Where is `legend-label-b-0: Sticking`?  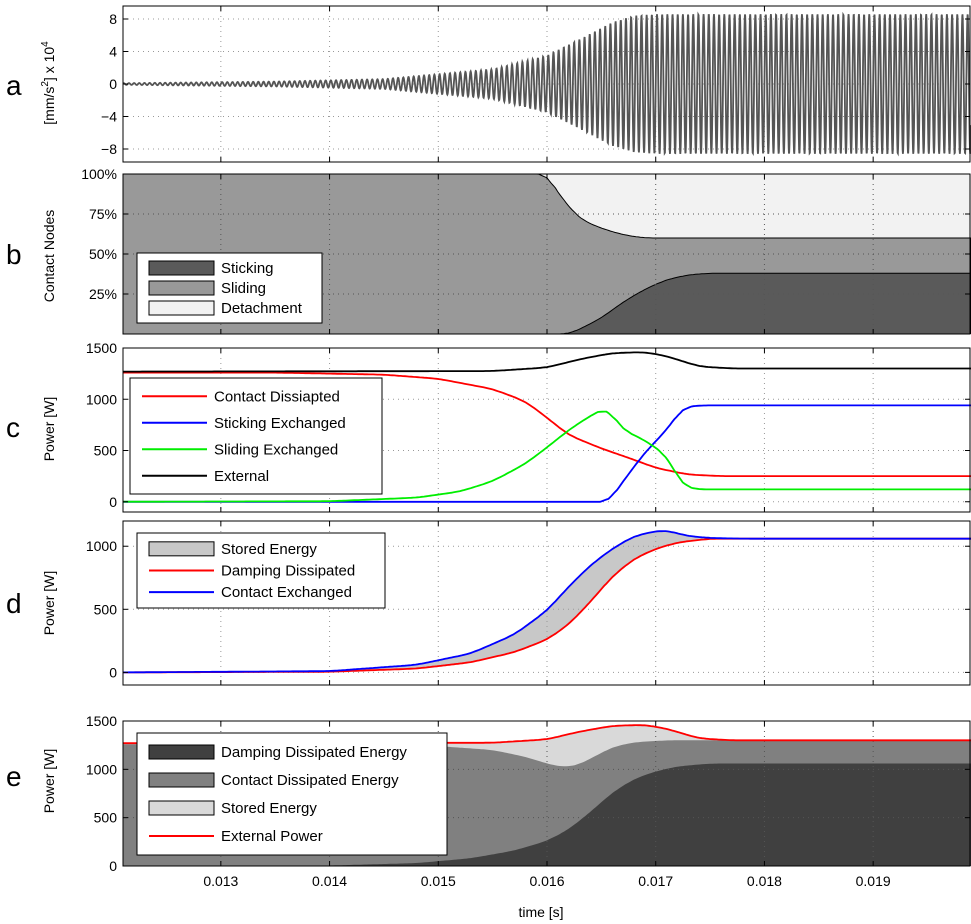
legend-label-b-0: Sticking is located at coordinates (247, 268).